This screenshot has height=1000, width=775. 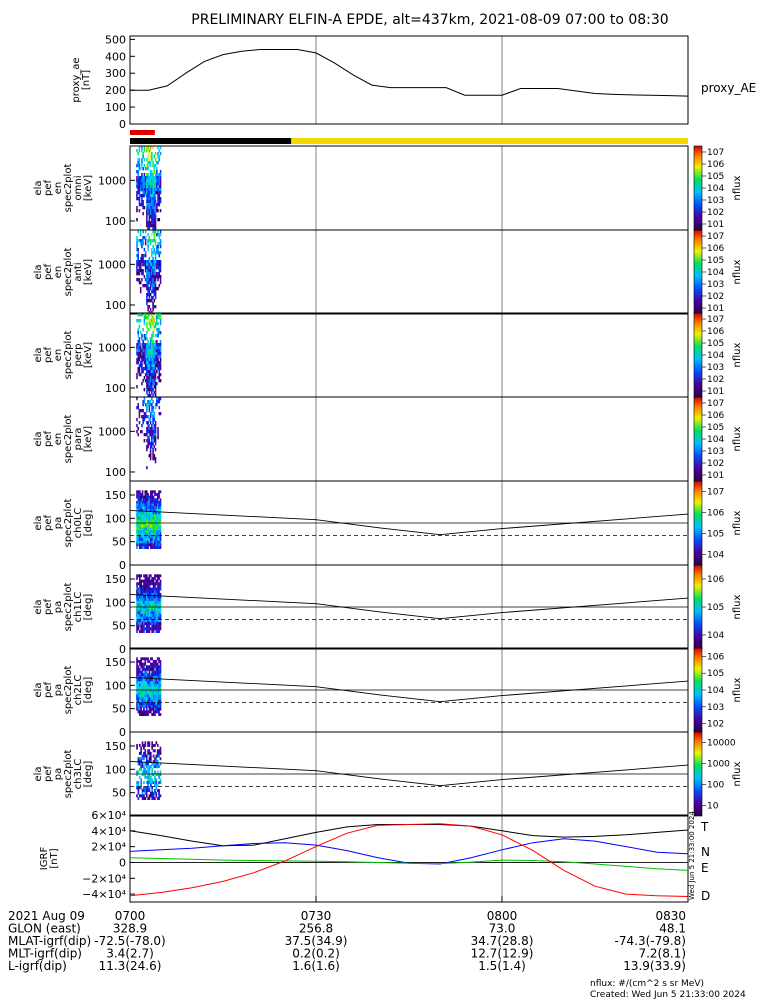 What do you see at coordinates (668, 995) in the screenshot?
I see `created-stamp: Created: Wed Jun 5 21:33:00 2024` at bounding box center [668, 995].